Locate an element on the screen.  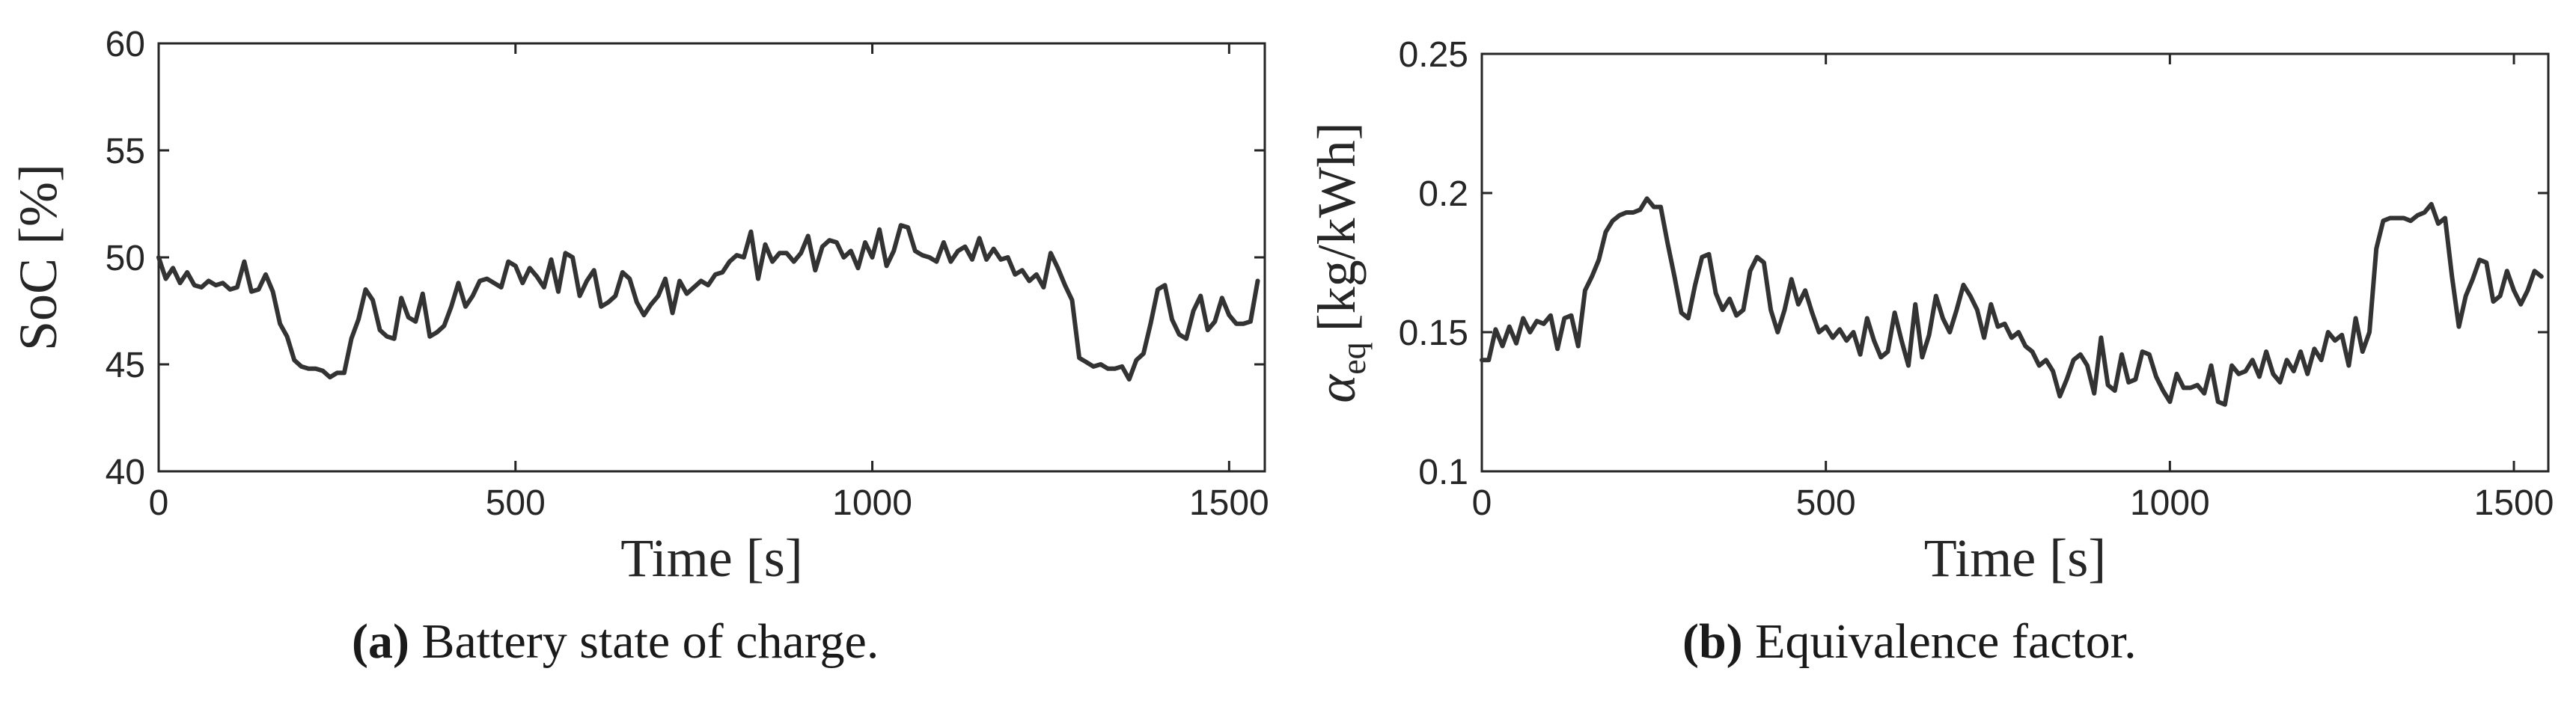
caption-b-letter: (b) is located at coordinates (1712, 641).